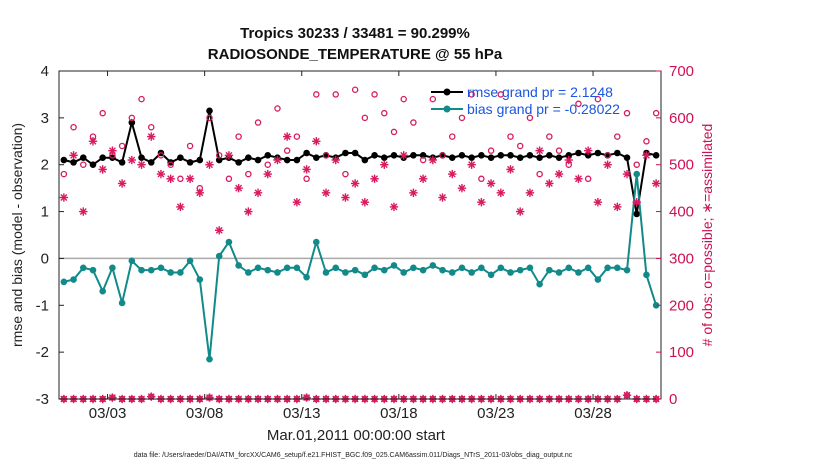 This screenshot has height=470, width=830. What do you see at coordinates (42, 399) in the screenshot?
I see `y-tick-label: -3` at bounding box center [42, 399].